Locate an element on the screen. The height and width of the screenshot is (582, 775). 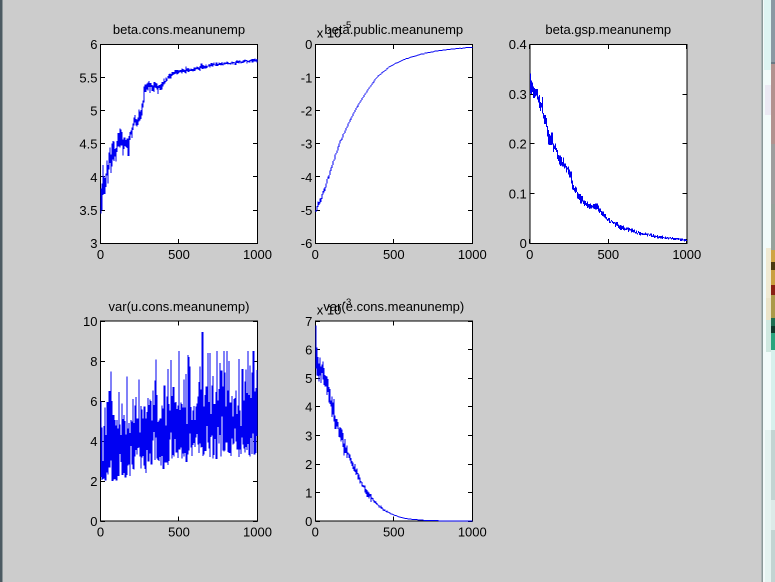
svg-text: -1 is located at coordinates (307, 77).